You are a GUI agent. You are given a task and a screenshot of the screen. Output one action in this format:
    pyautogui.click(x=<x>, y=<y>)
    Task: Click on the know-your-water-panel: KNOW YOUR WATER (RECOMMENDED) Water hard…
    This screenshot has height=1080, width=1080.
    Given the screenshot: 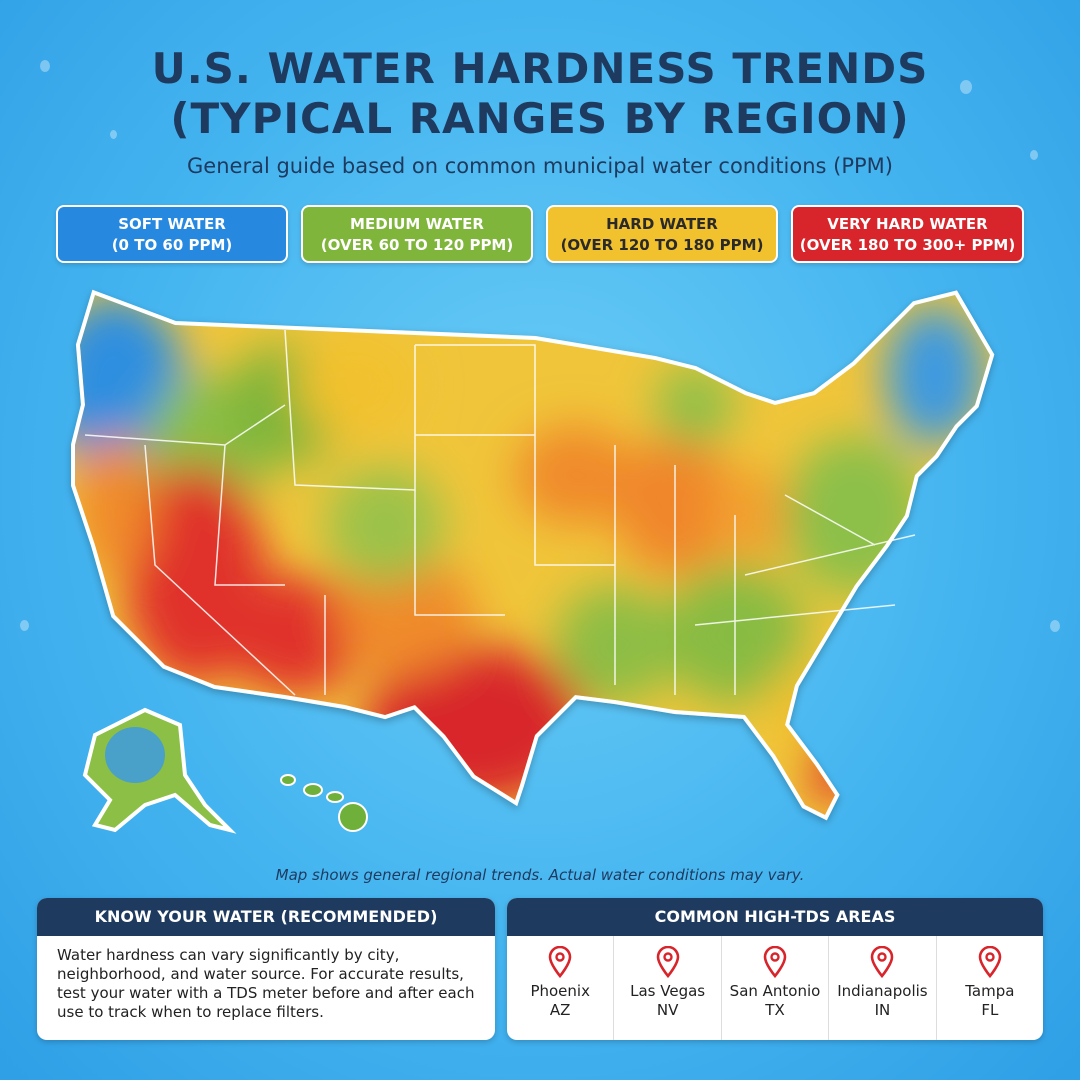 What is the action you would take?
    pyautogui.click(x=266, y=969)
    